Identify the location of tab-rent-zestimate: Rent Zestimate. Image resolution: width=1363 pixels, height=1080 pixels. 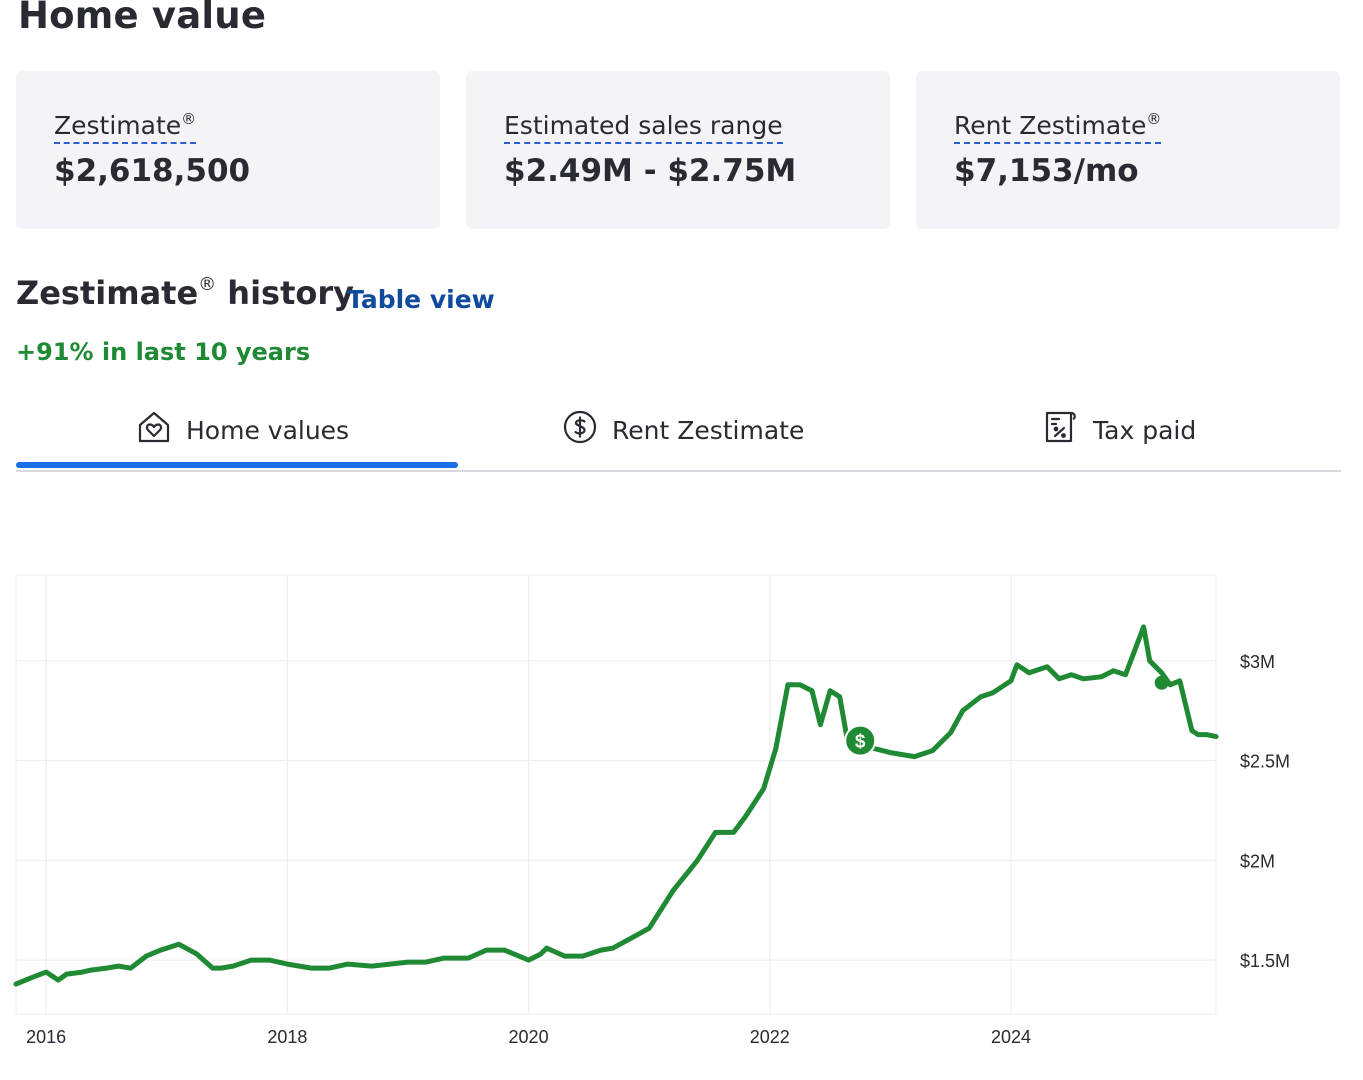
(683, 430).